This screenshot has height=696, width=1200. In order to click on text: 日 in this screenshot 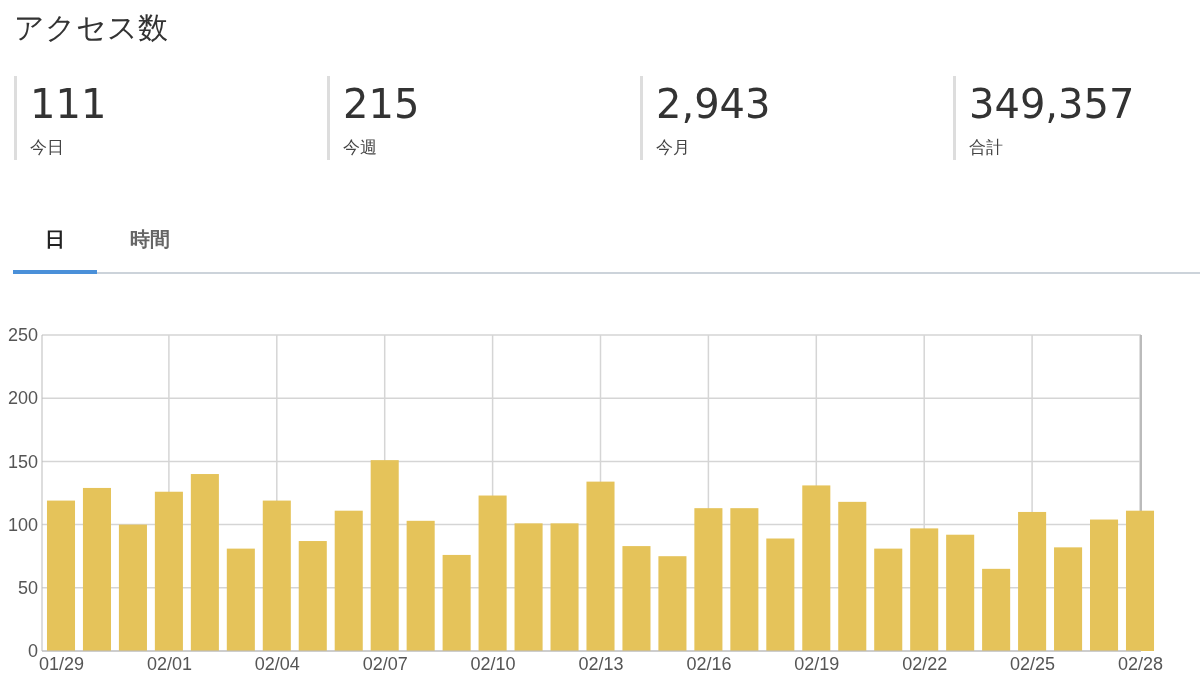, I will do `click(55, 239)`.